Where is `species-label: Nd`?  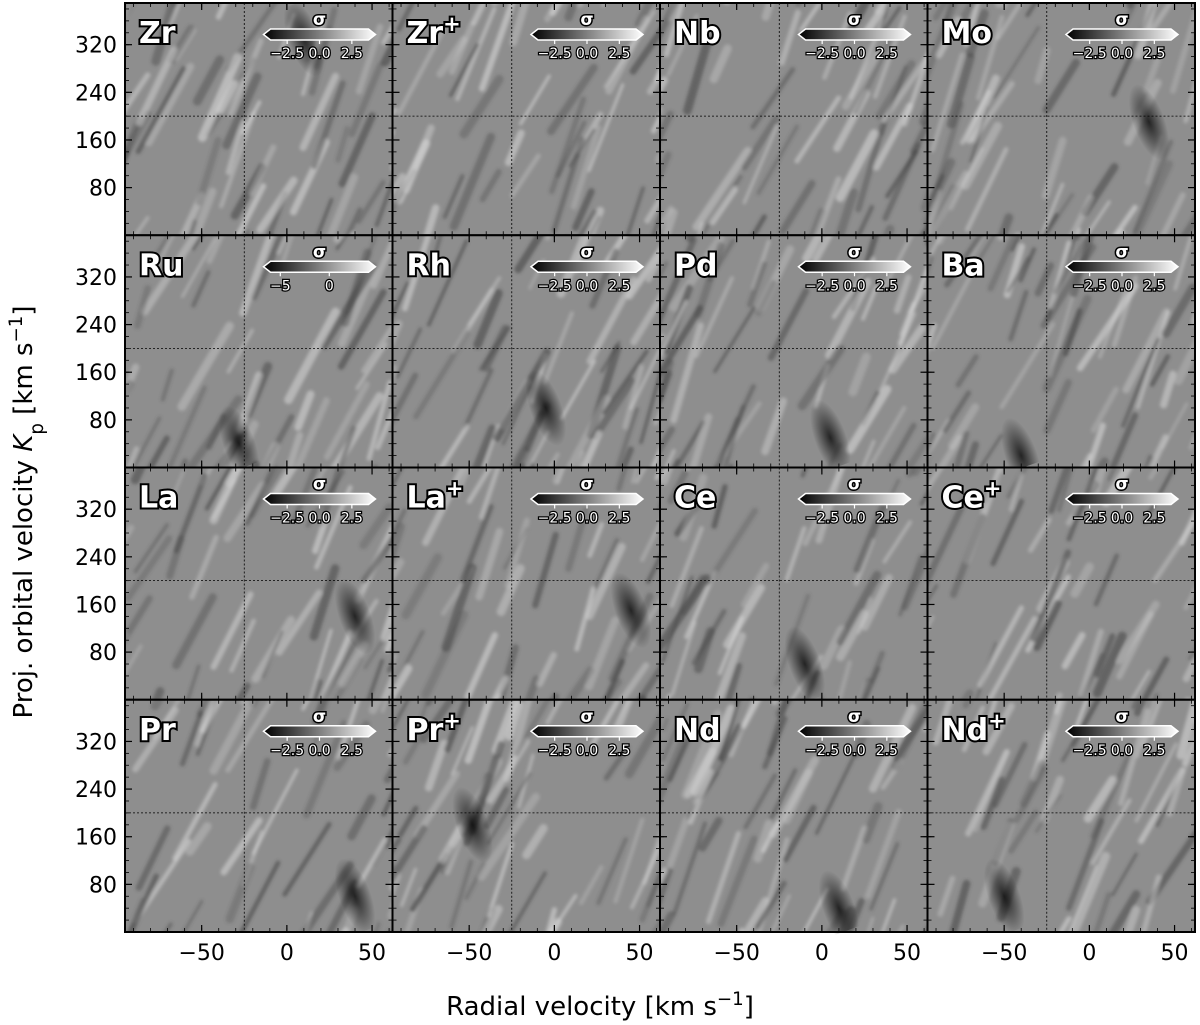 species-label: Nd is located at coordinates (697, 730).